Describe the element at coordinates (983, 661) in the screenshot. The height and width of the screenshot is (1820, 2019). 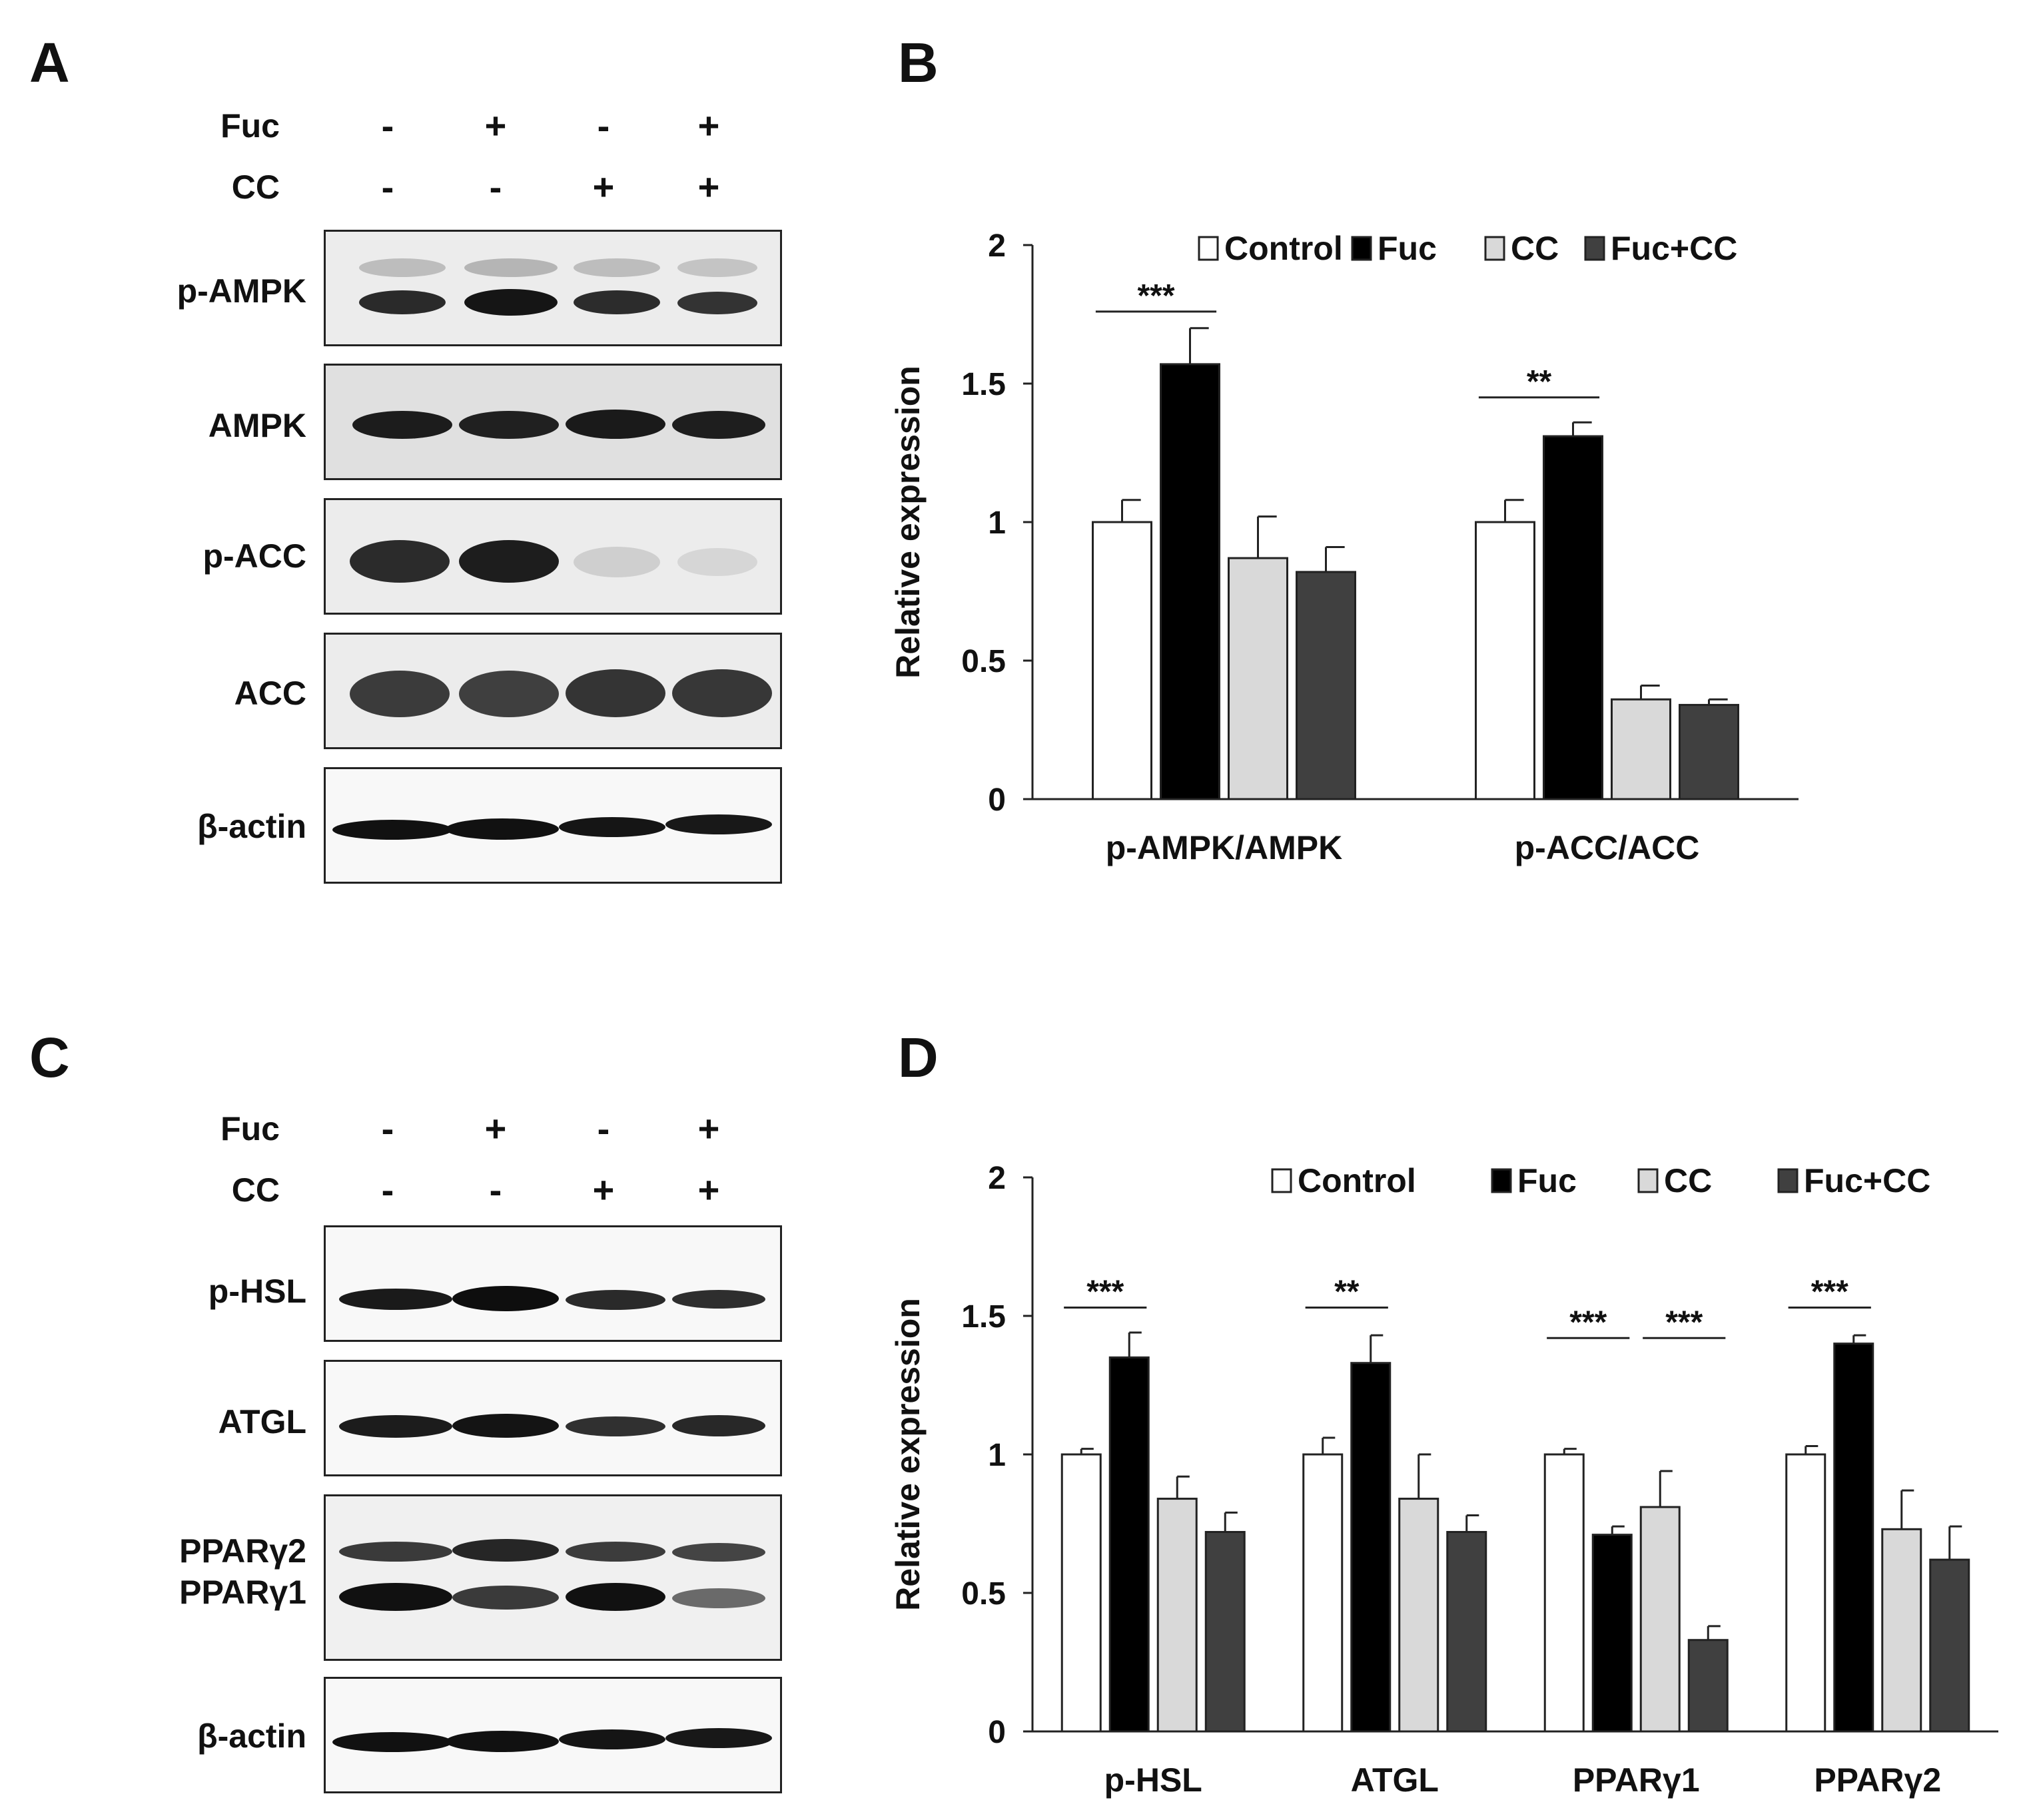
I see `y-tick-label: 0.5` at that location.